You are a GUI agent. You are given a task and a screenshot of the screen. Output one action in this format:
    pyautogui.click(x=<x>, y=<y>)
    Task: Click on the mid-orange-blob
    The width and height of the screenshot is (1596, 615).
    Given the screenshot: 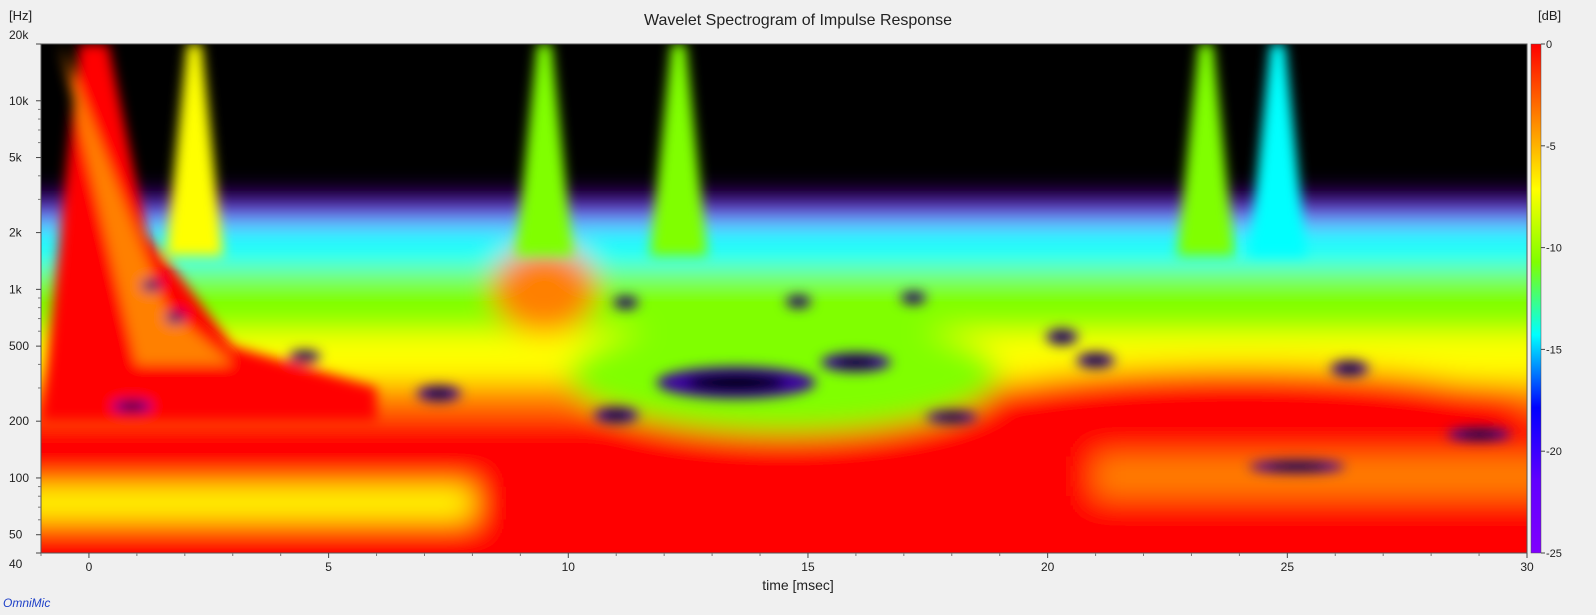 What is the action you would take?
    pyautogui.click(x=544, y=289)
    